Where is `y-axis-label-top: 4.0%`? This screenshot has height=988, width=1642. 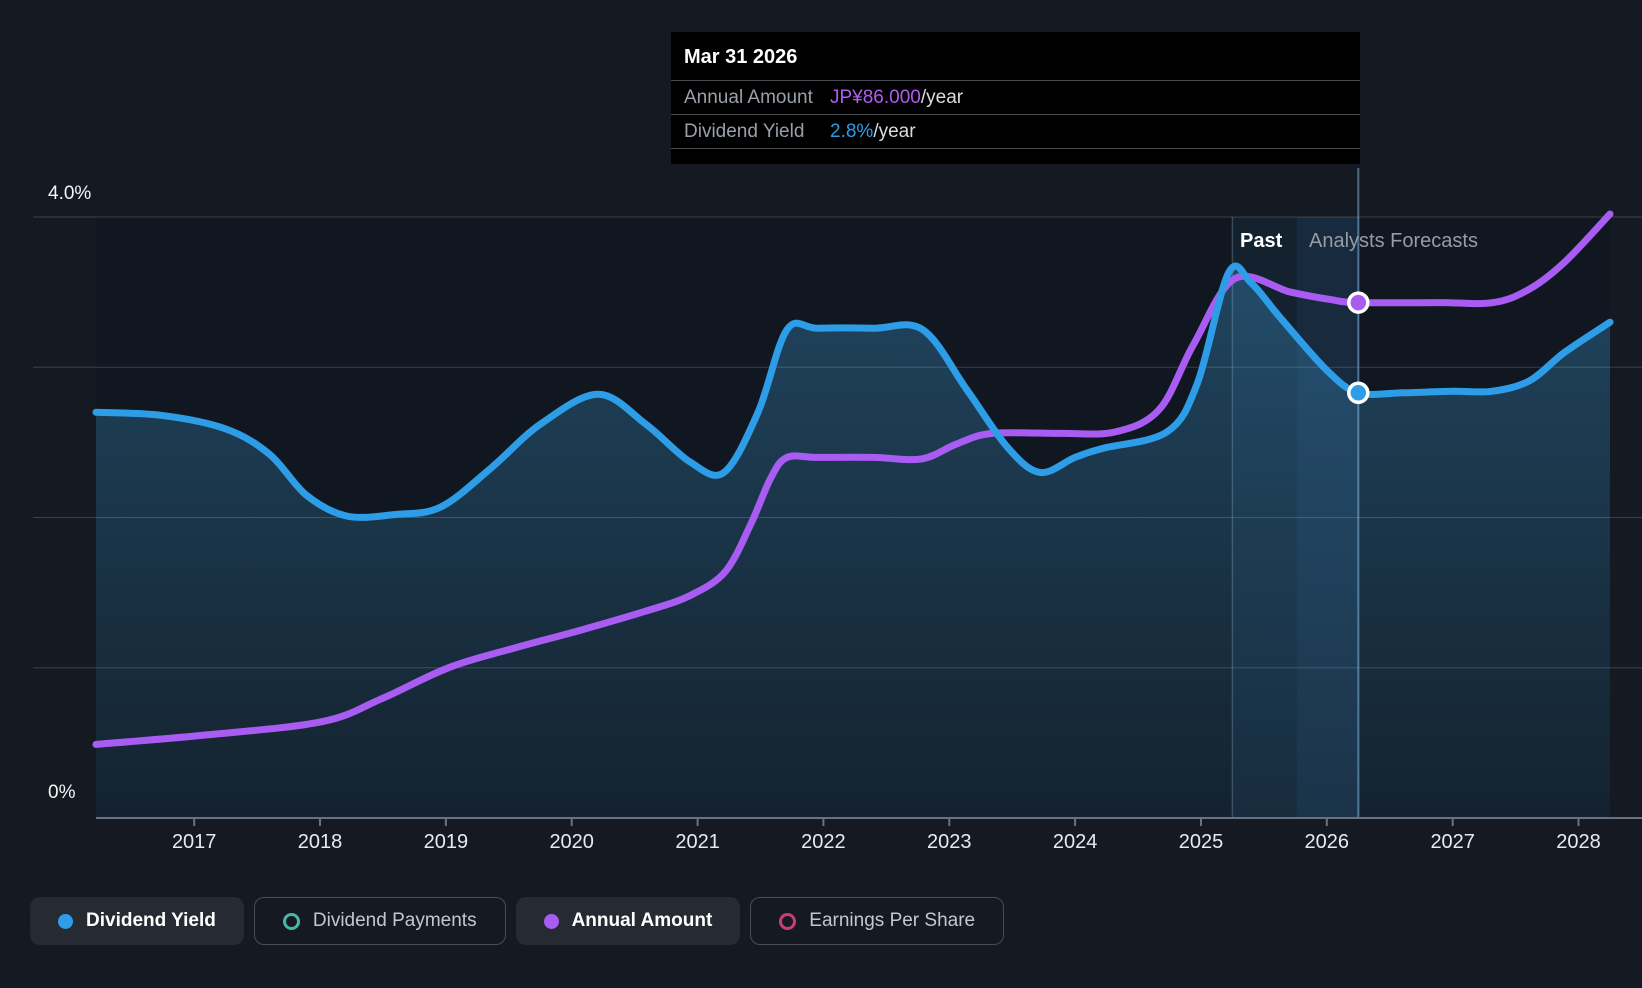 y-axis-label-top: 4.0% is located at coordinates (70, 193).